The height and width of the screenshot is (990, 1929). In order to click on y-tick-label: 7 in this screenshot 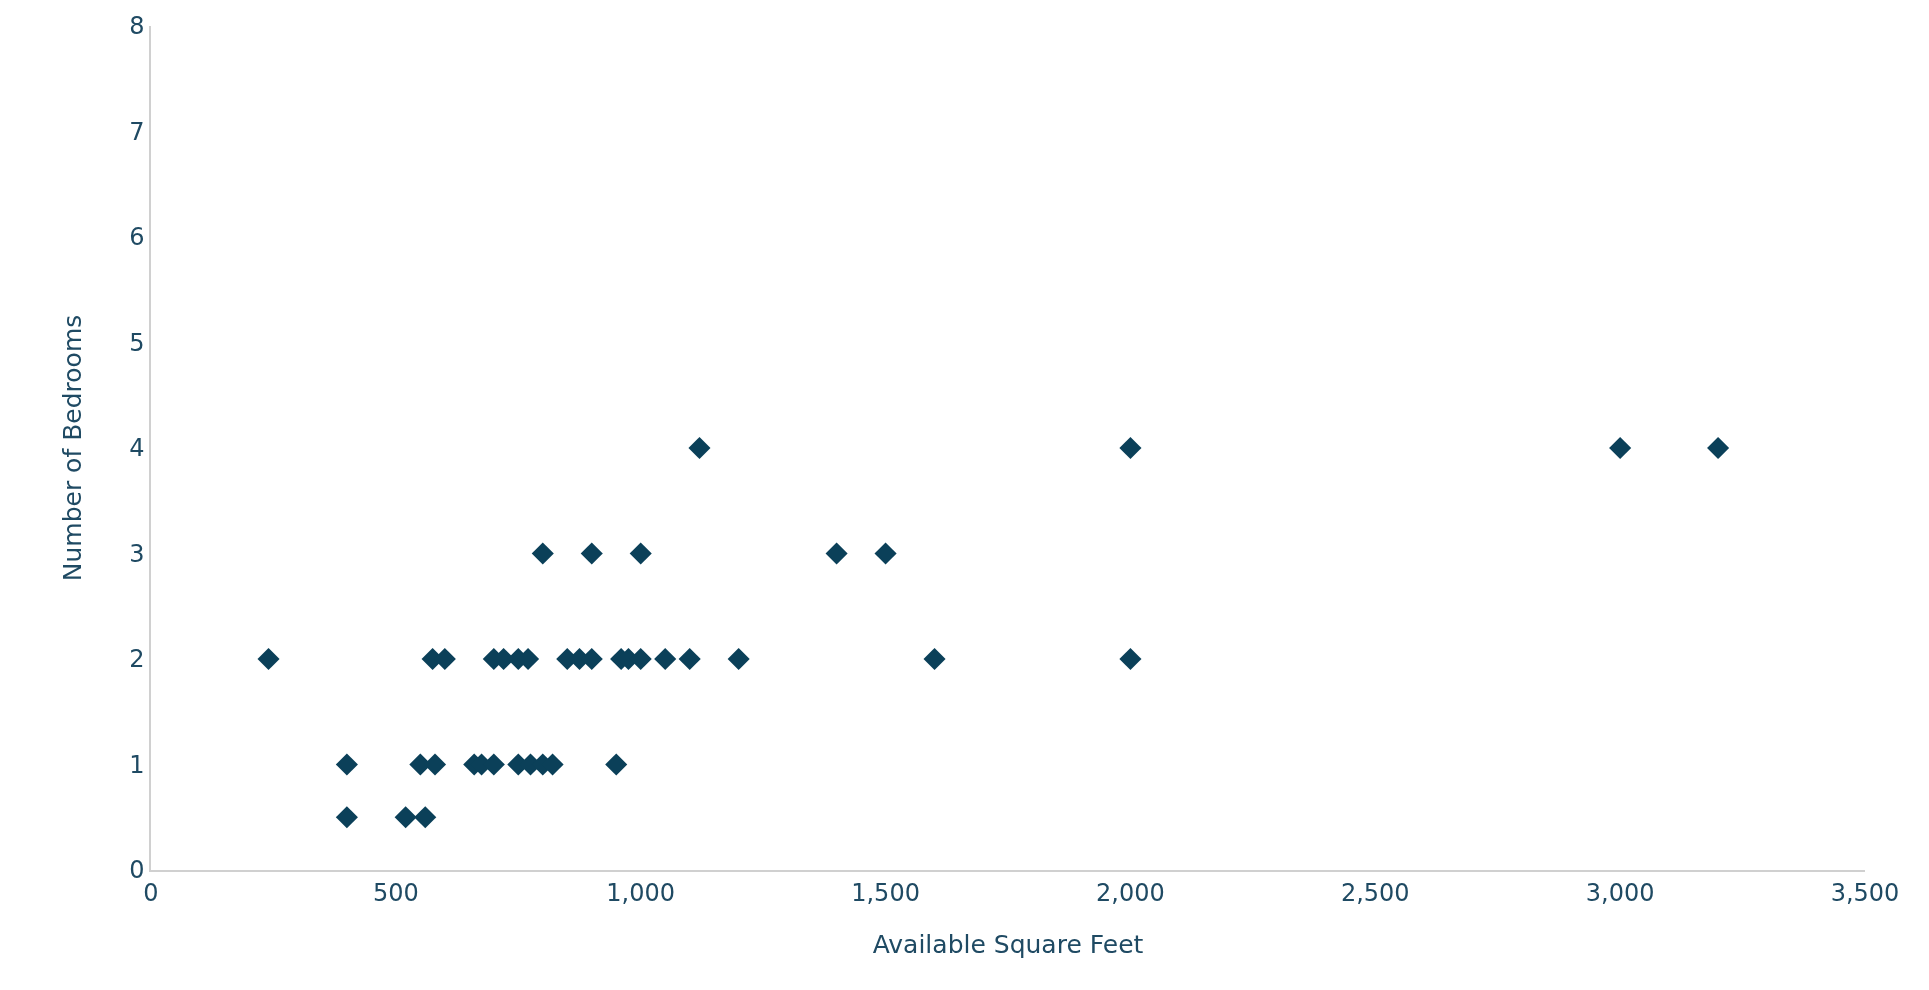, I will do `click(137, 131)`.